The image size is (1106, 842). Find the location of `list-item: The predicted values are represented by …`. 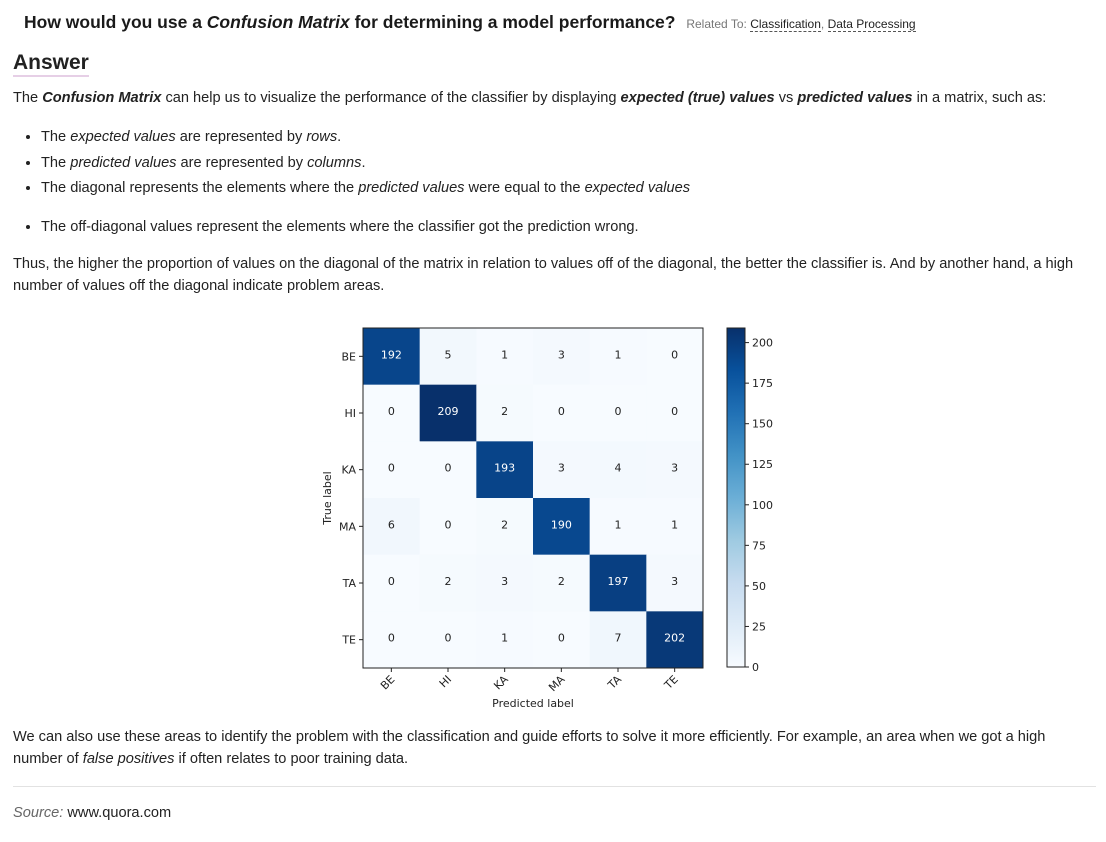

list-item: The predicted values are represented by … is located at coordinates (365, 164).